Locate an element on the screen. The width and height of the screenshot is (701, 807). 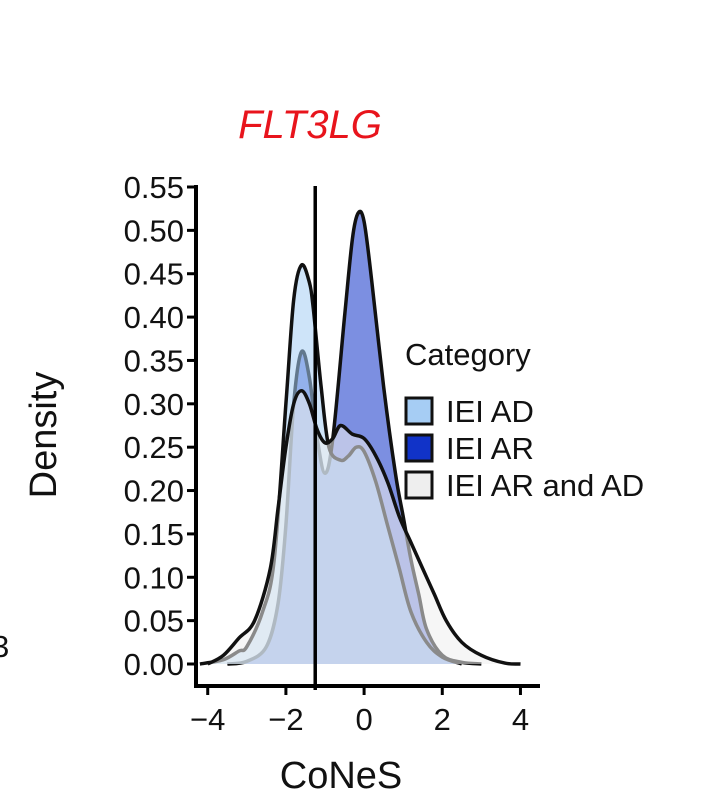
y-axis-label: Density is located at coordinates (44, 435).